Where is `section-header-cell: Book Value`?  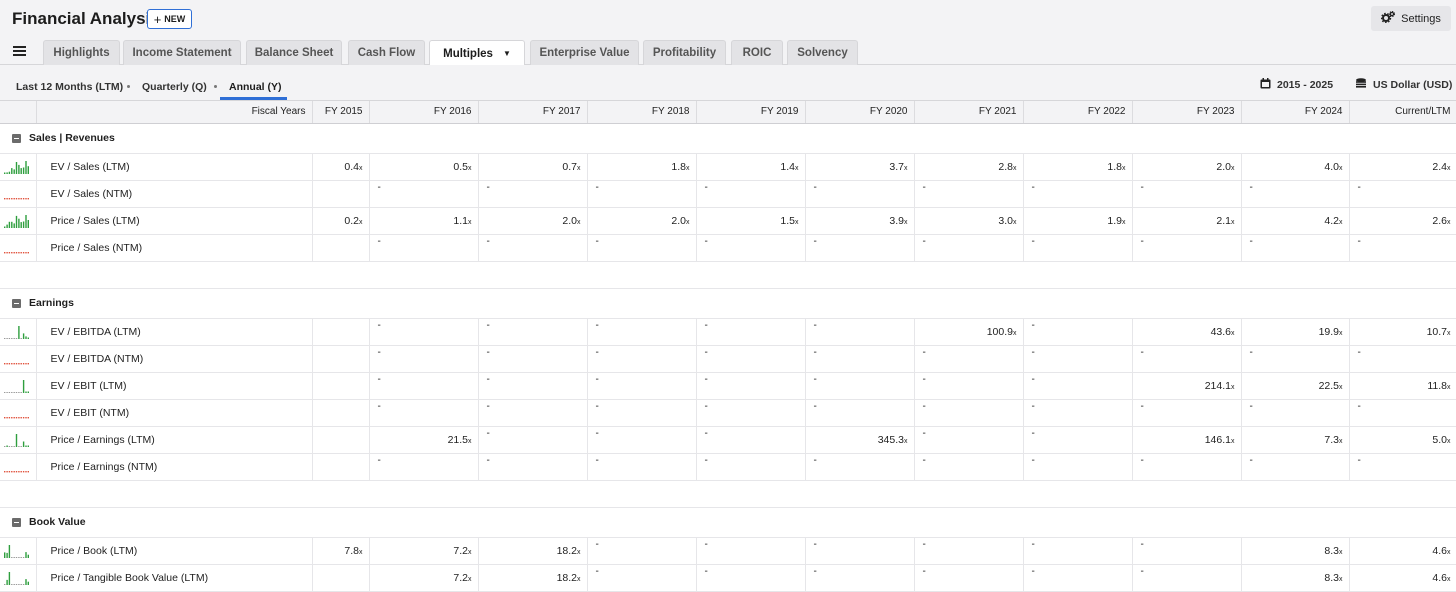
section-header-cell: Book Value is located at coordinates (728, 522).